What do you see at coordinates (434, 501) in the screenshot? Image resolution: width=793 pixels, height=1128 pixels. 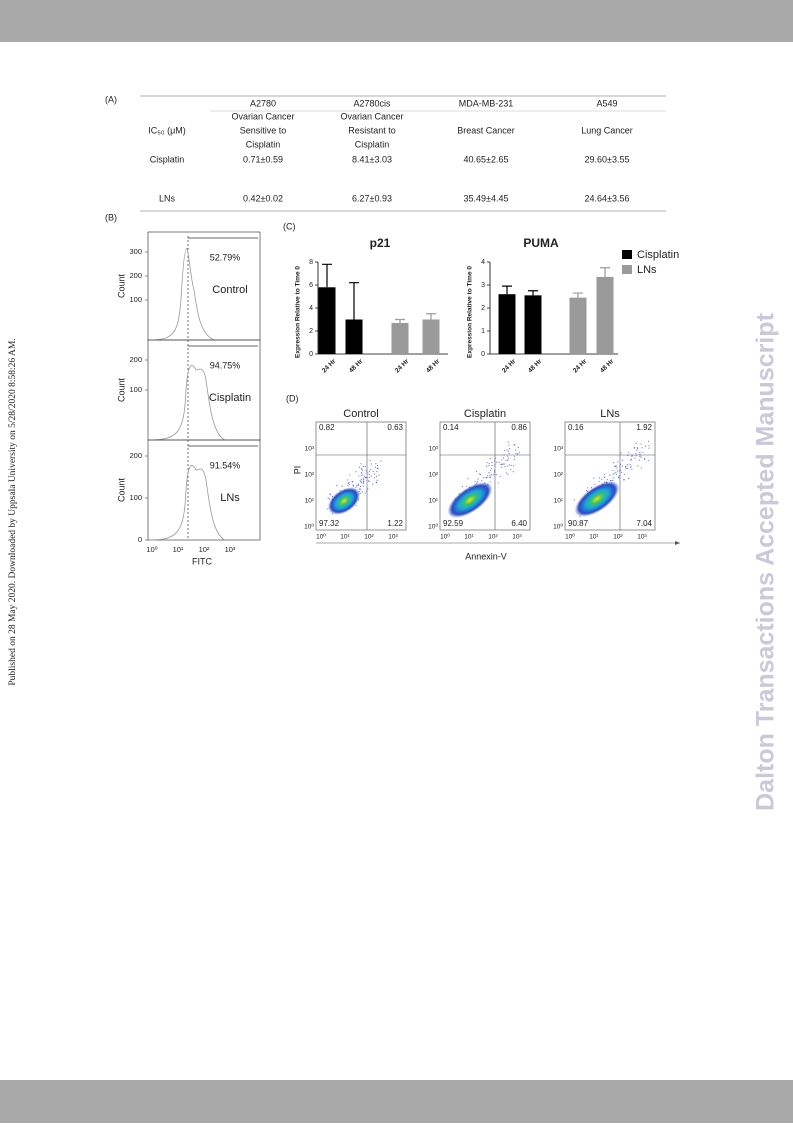 I see `y-tick-label: 10¹` at bounding box center [434, 501].